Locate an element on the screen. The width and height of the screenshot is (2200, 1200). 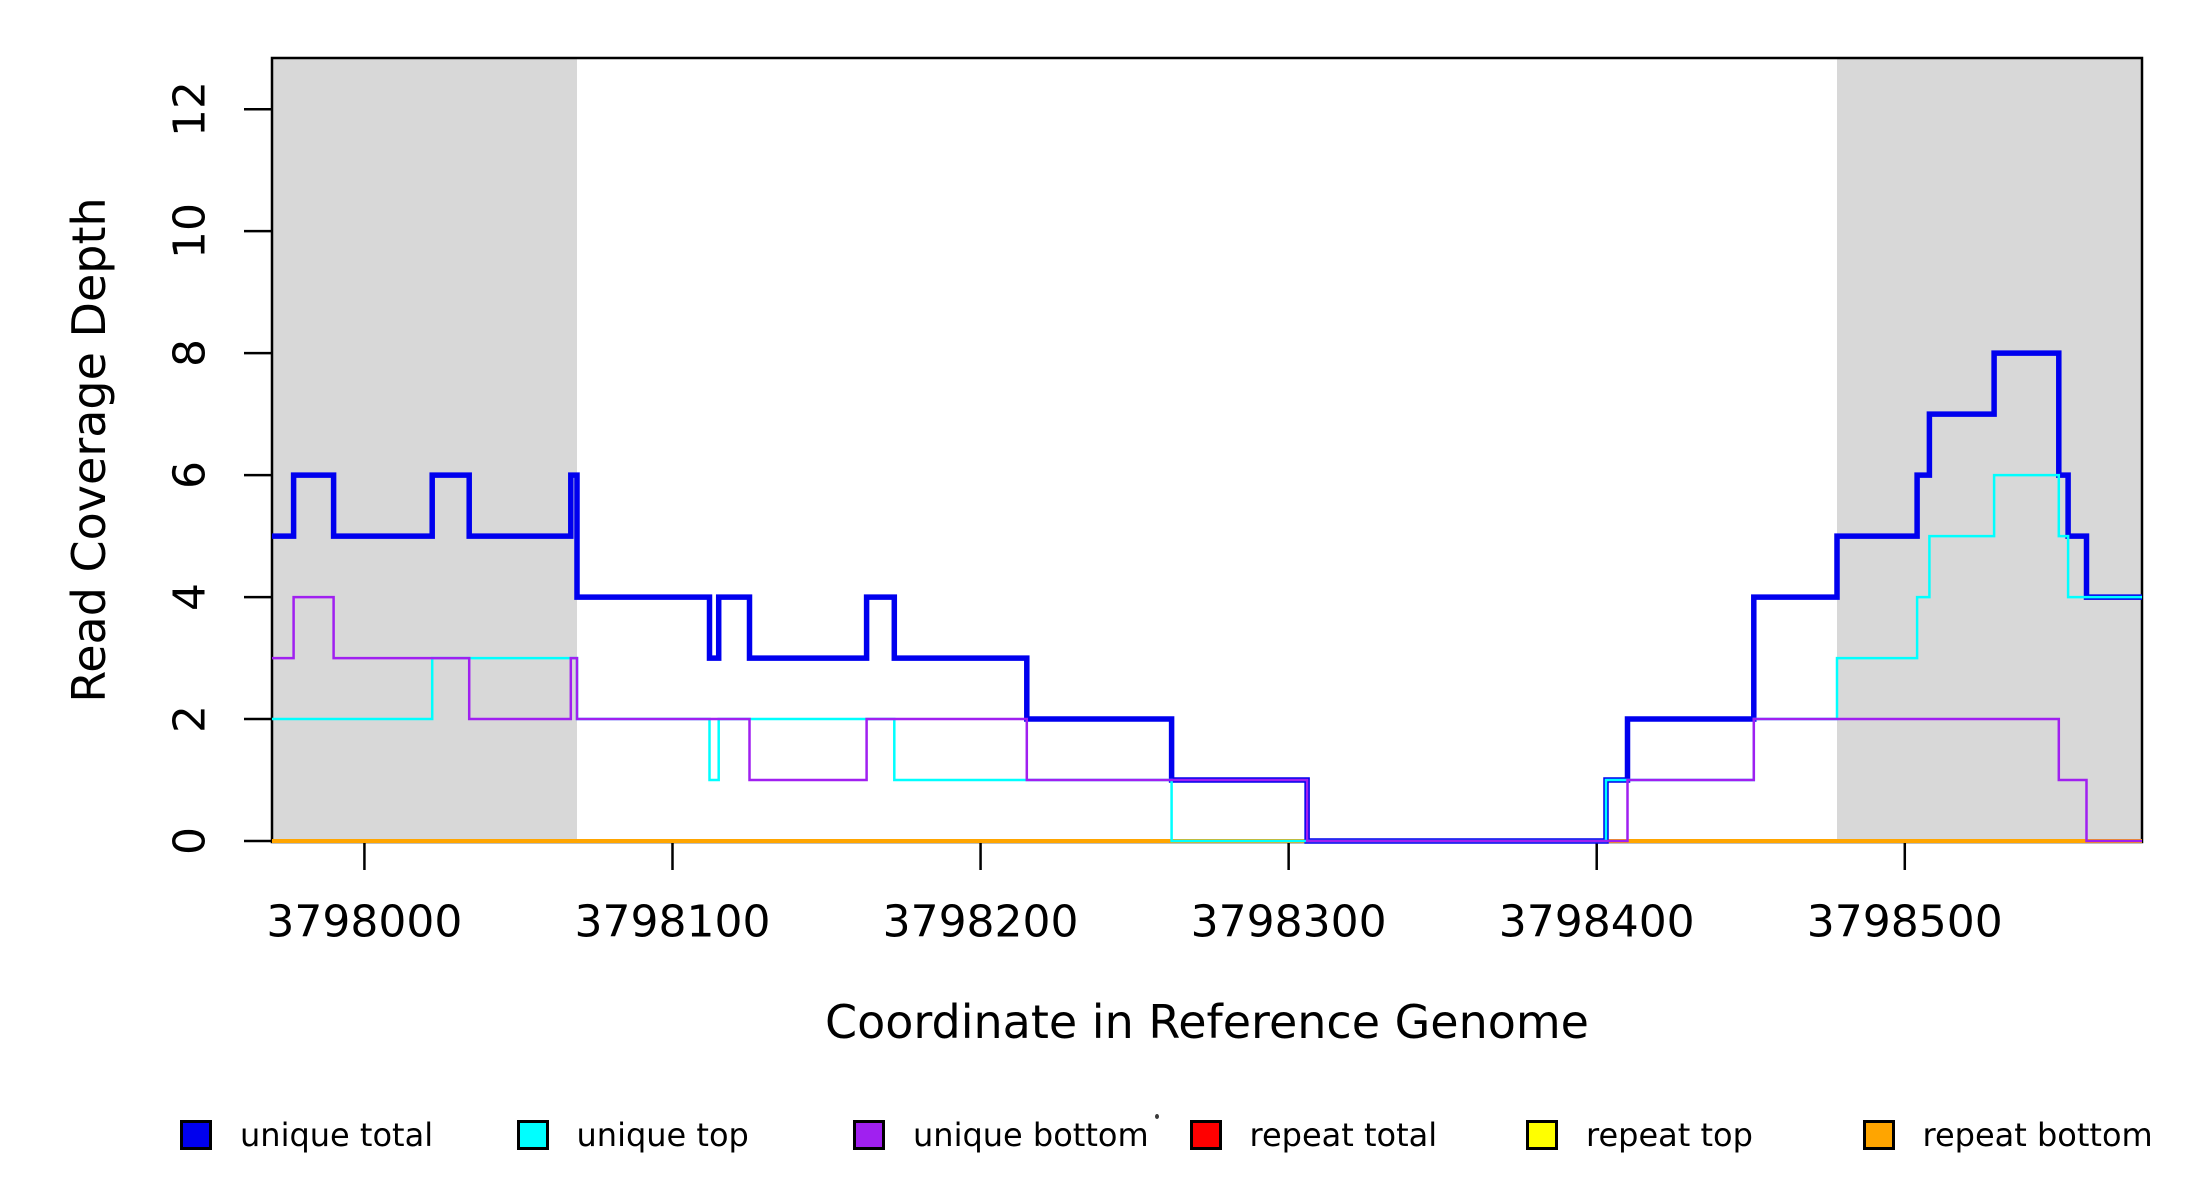
y-tick-label: 2 is located at coordinates (190, 719).